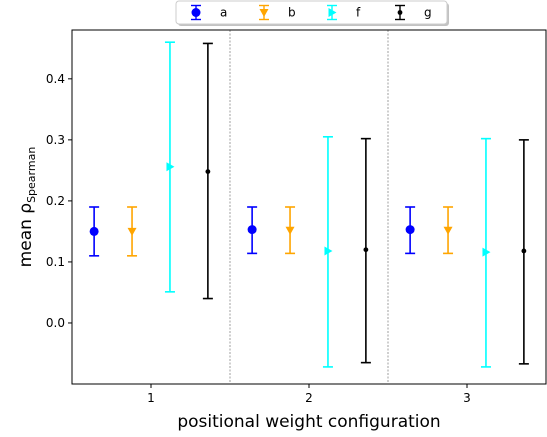 Image resolution: width=547 pixels, height=437 pixels. I want to click on legend-item-g: g, so click(413, 12).